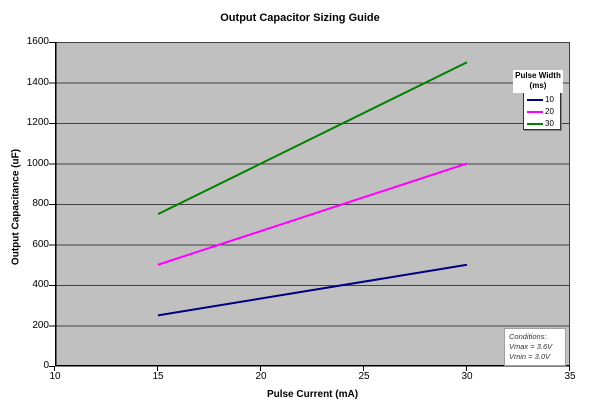 The height and width of the screenshot is (410, 600). I want to click on conditions-box: Conditions: Vmax = 3.6V Vmin = 3.0V, so click(535, 347).